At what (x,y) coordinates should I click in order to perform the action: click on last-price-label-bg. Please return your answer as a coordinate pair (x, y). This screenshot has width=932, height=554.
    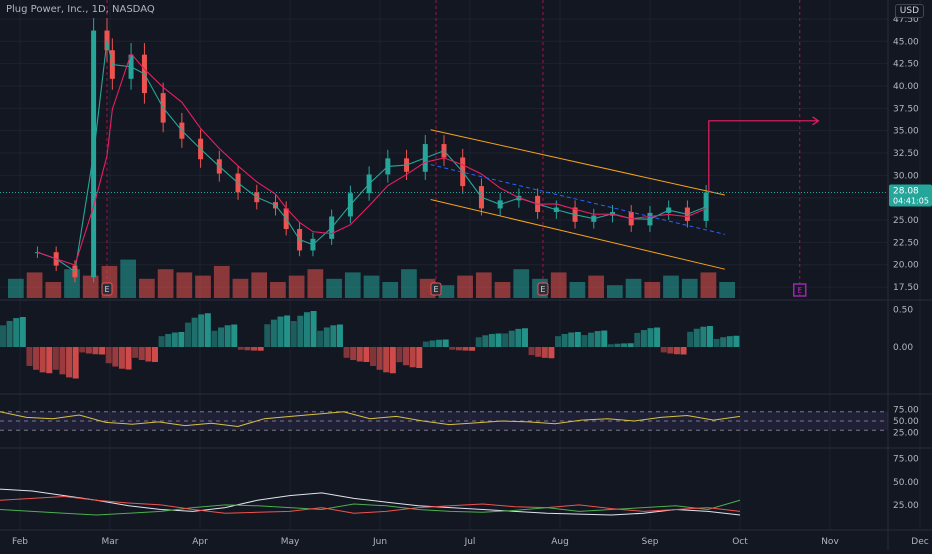
    Looking at the image, I should click on (910, 195).